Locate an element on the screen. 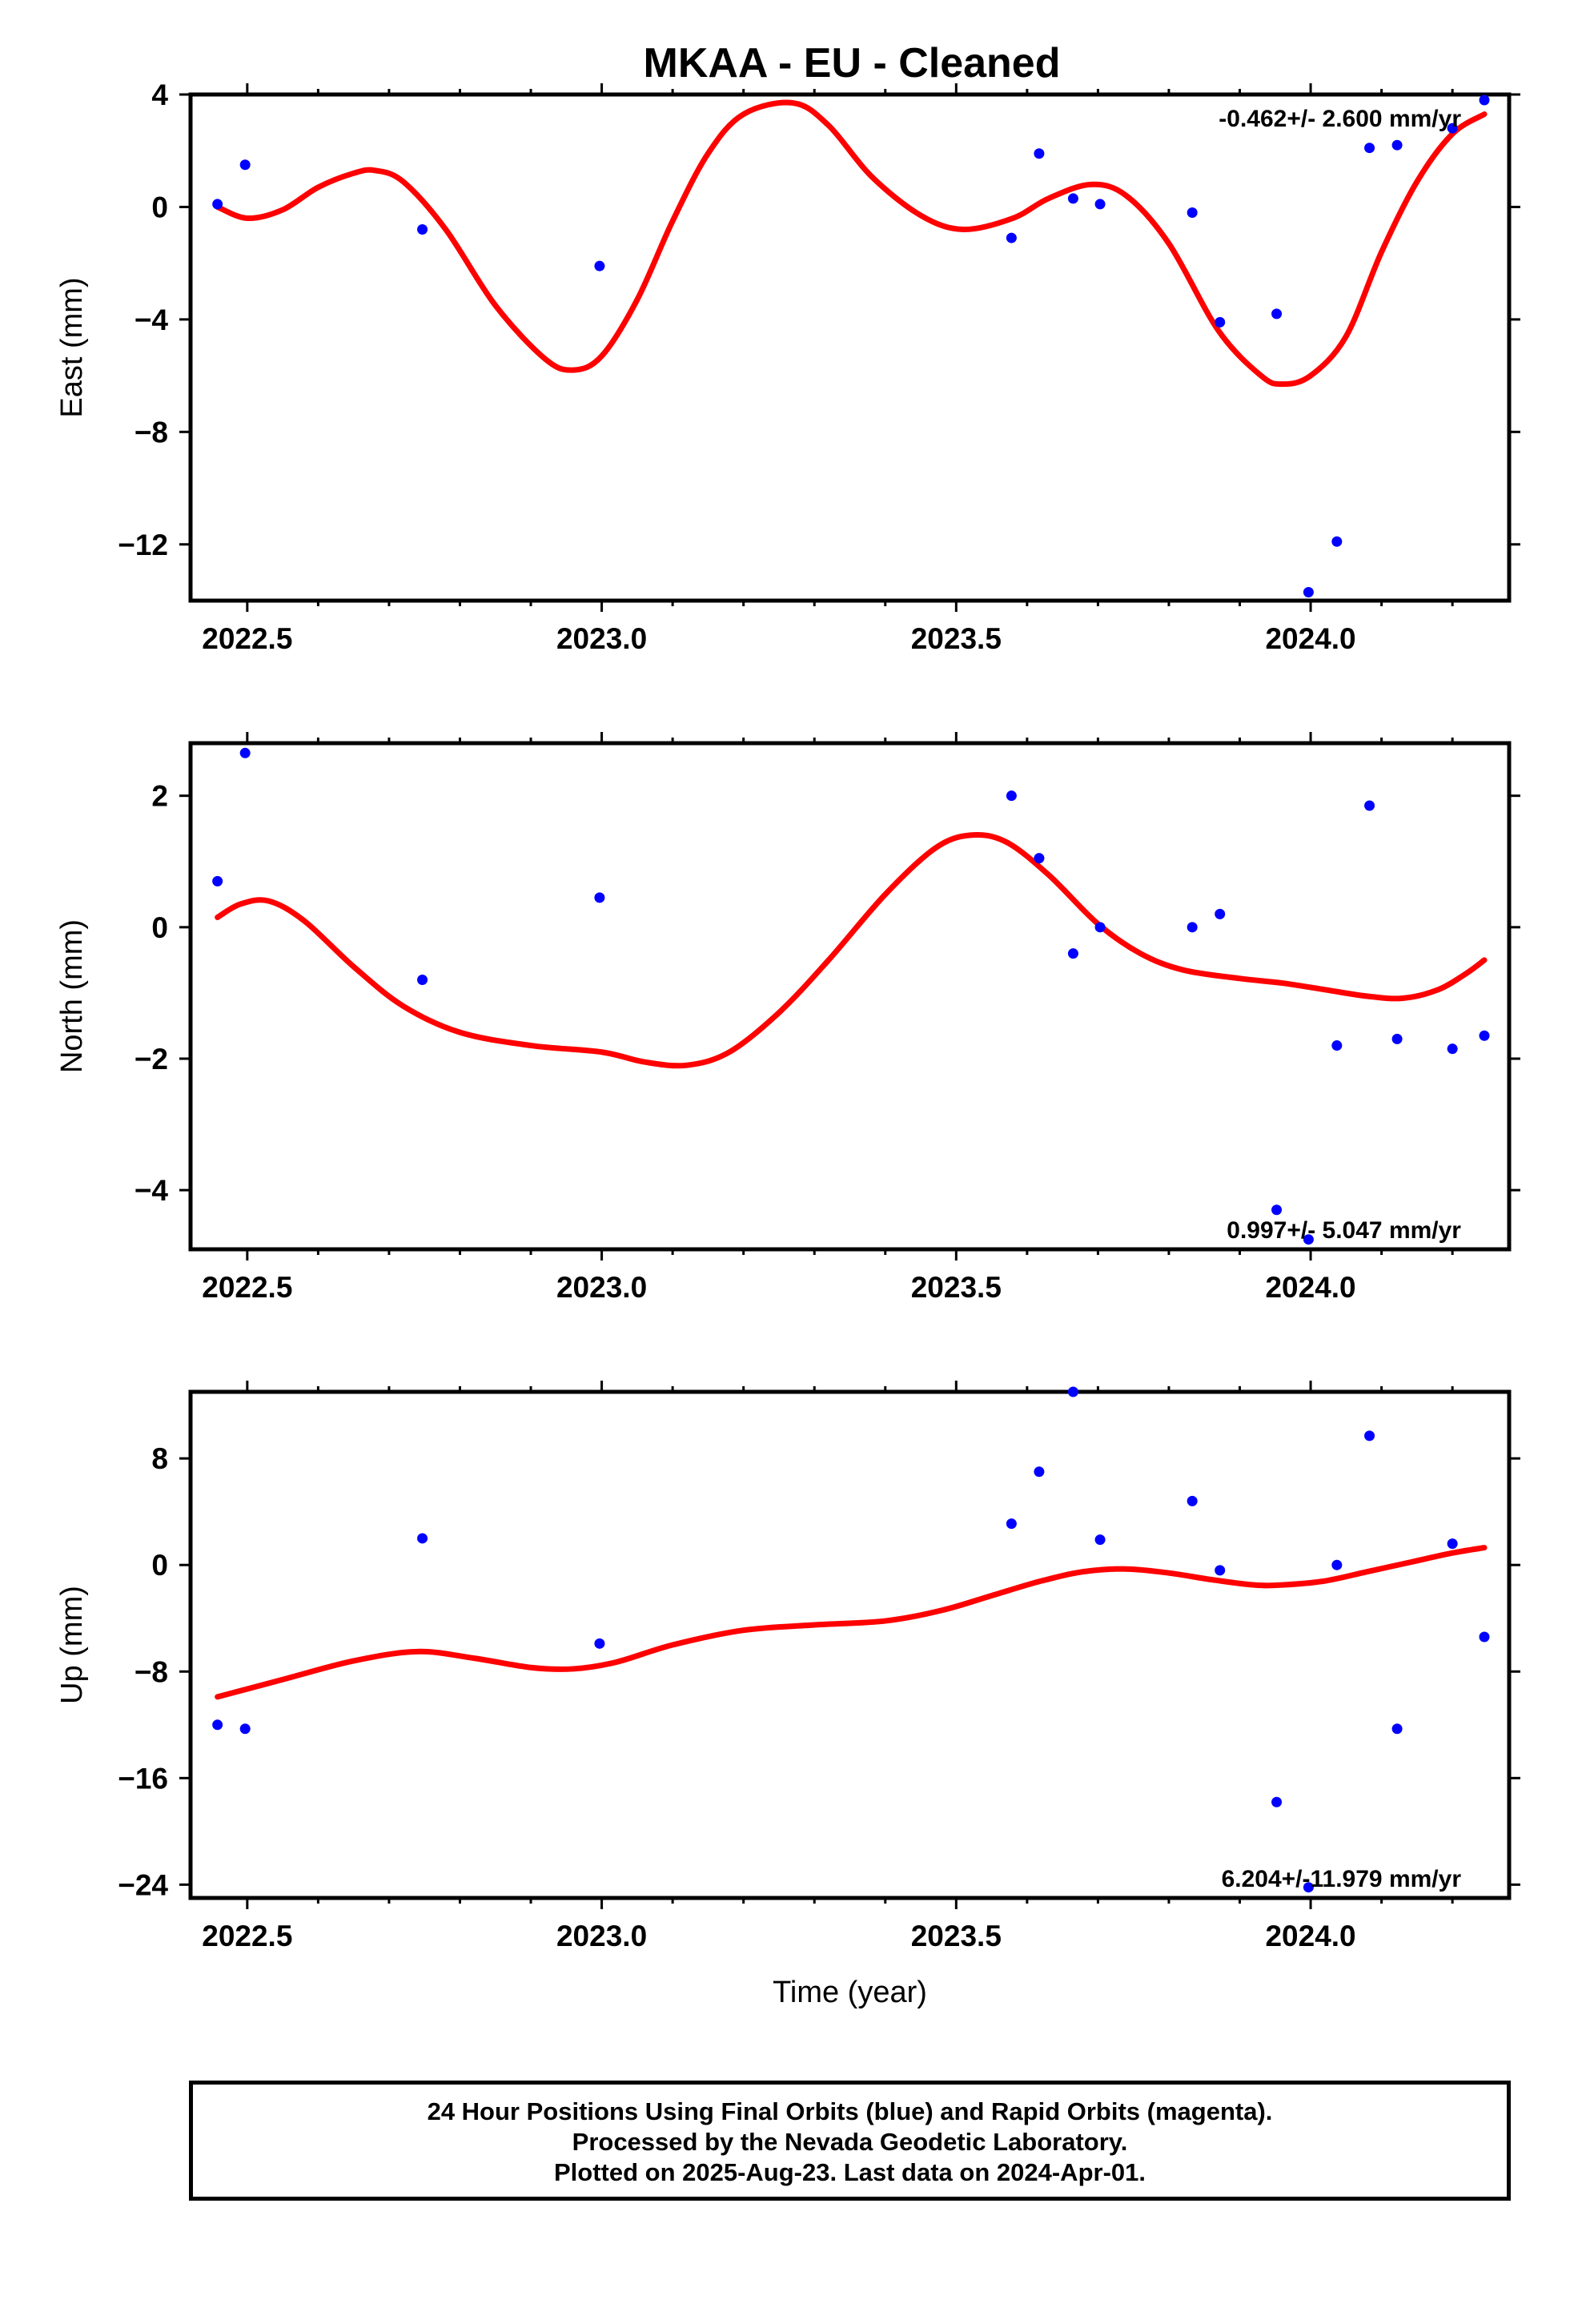  up-plot-area is located at coordinates (851, 1622).